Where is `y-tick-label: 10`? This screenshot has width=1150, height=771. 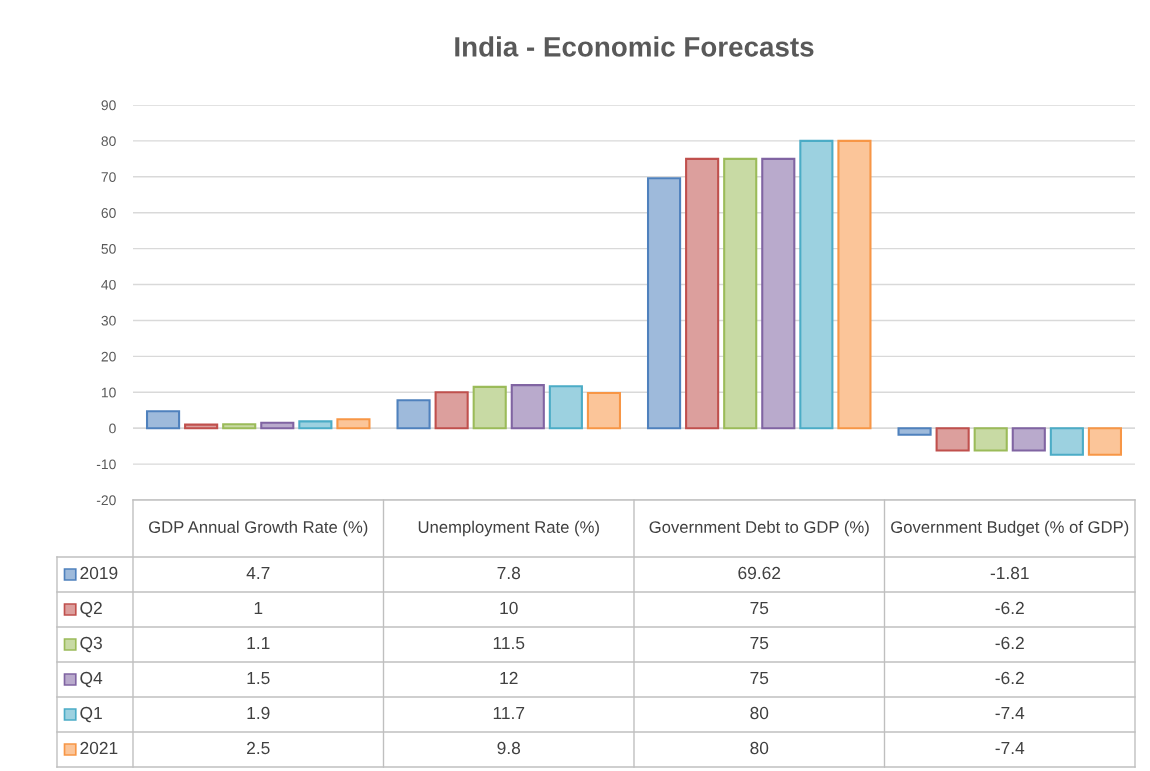
y-tick-label: 10 is located at coordinates (108, 392).